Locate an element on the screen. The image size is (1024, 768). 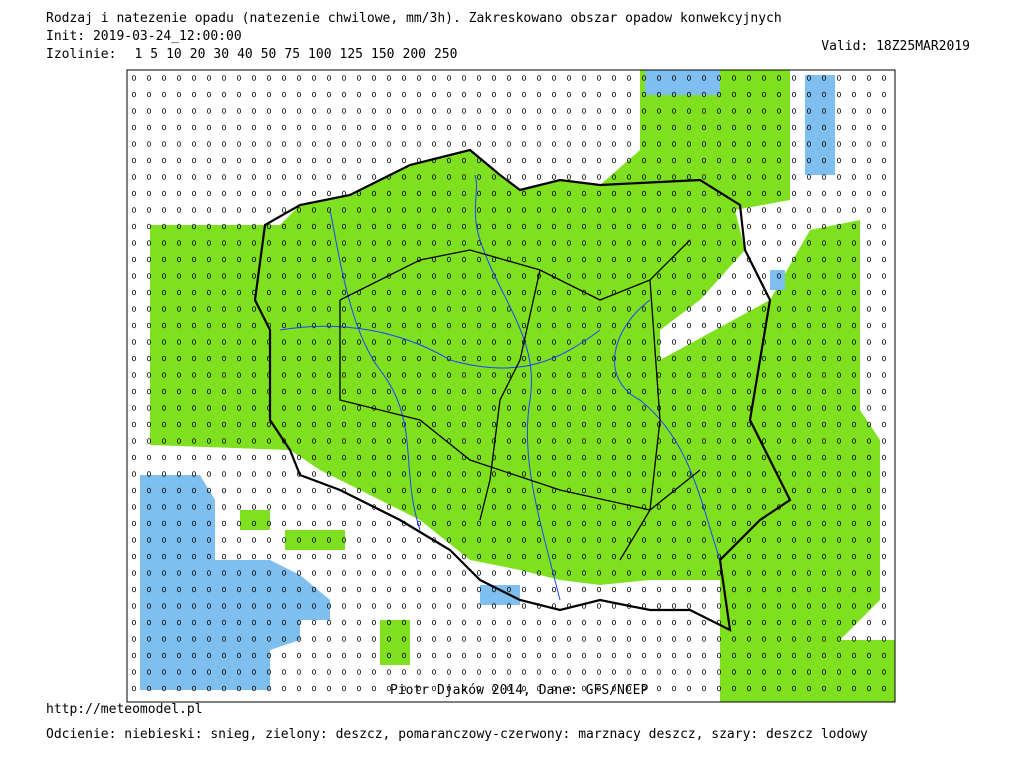
region-borders is located at coordinates (520, 400).